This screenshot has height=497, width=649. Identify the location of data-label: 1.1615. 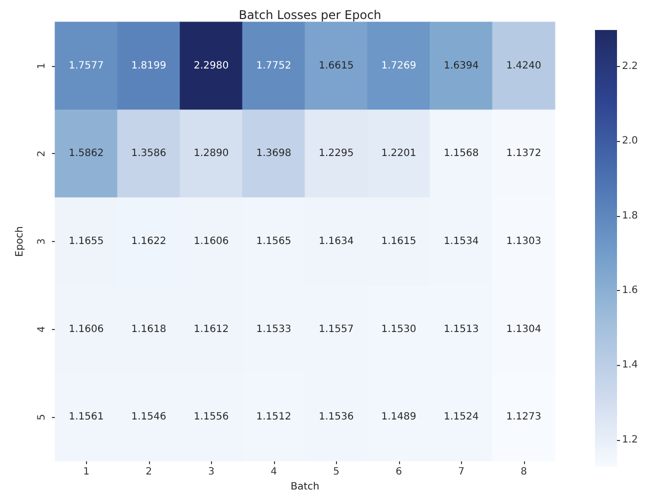
(398, 242).